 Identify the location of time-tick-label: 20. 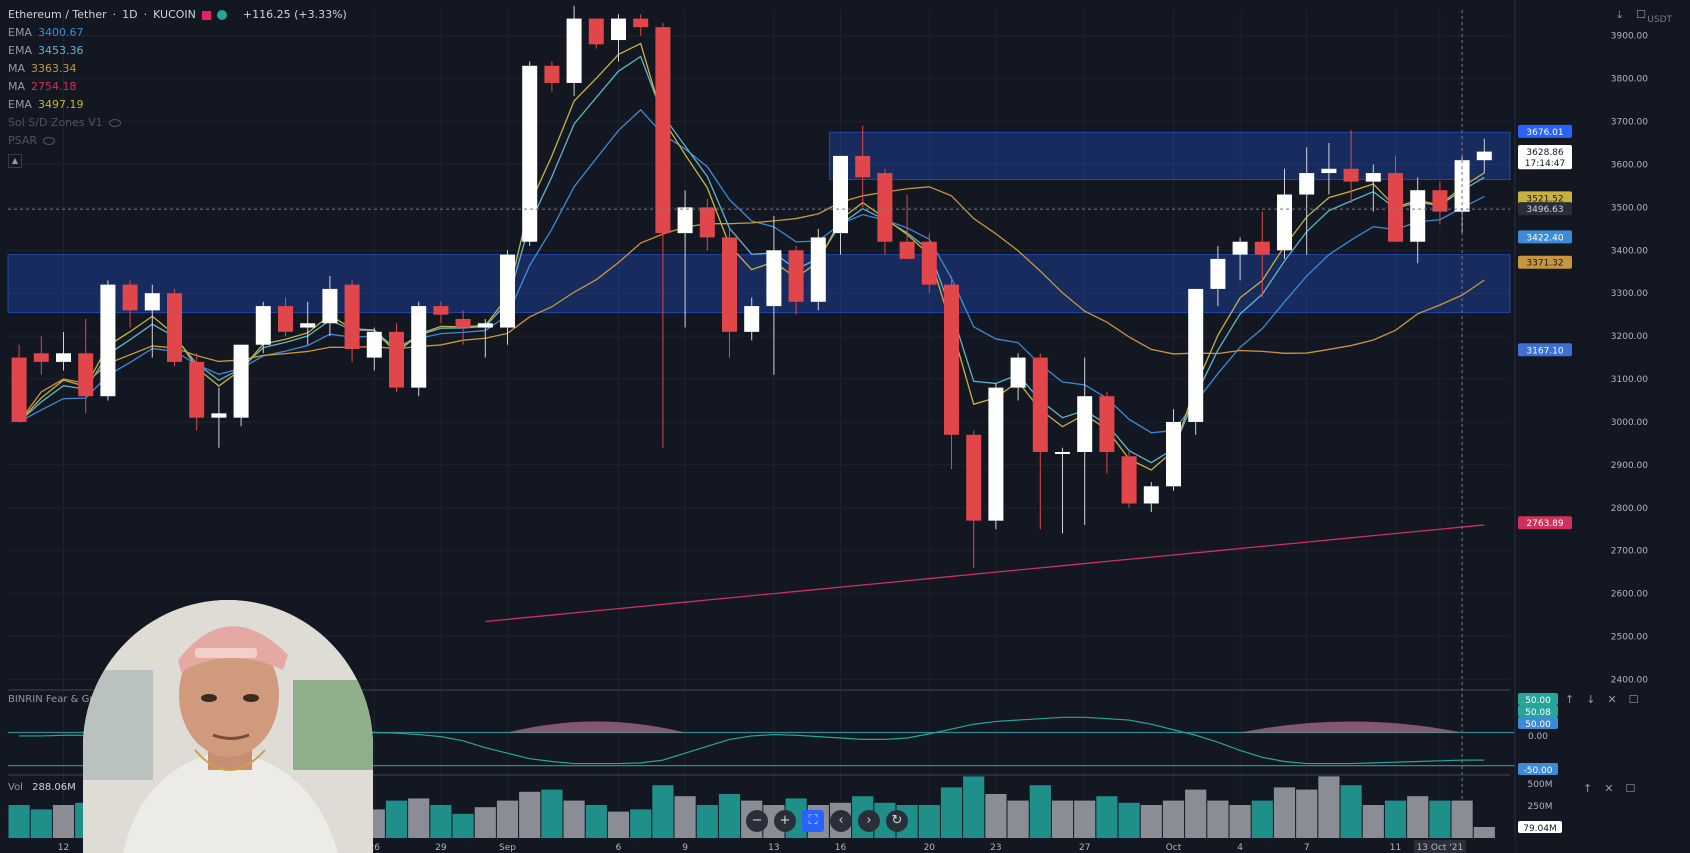
(930, 848).